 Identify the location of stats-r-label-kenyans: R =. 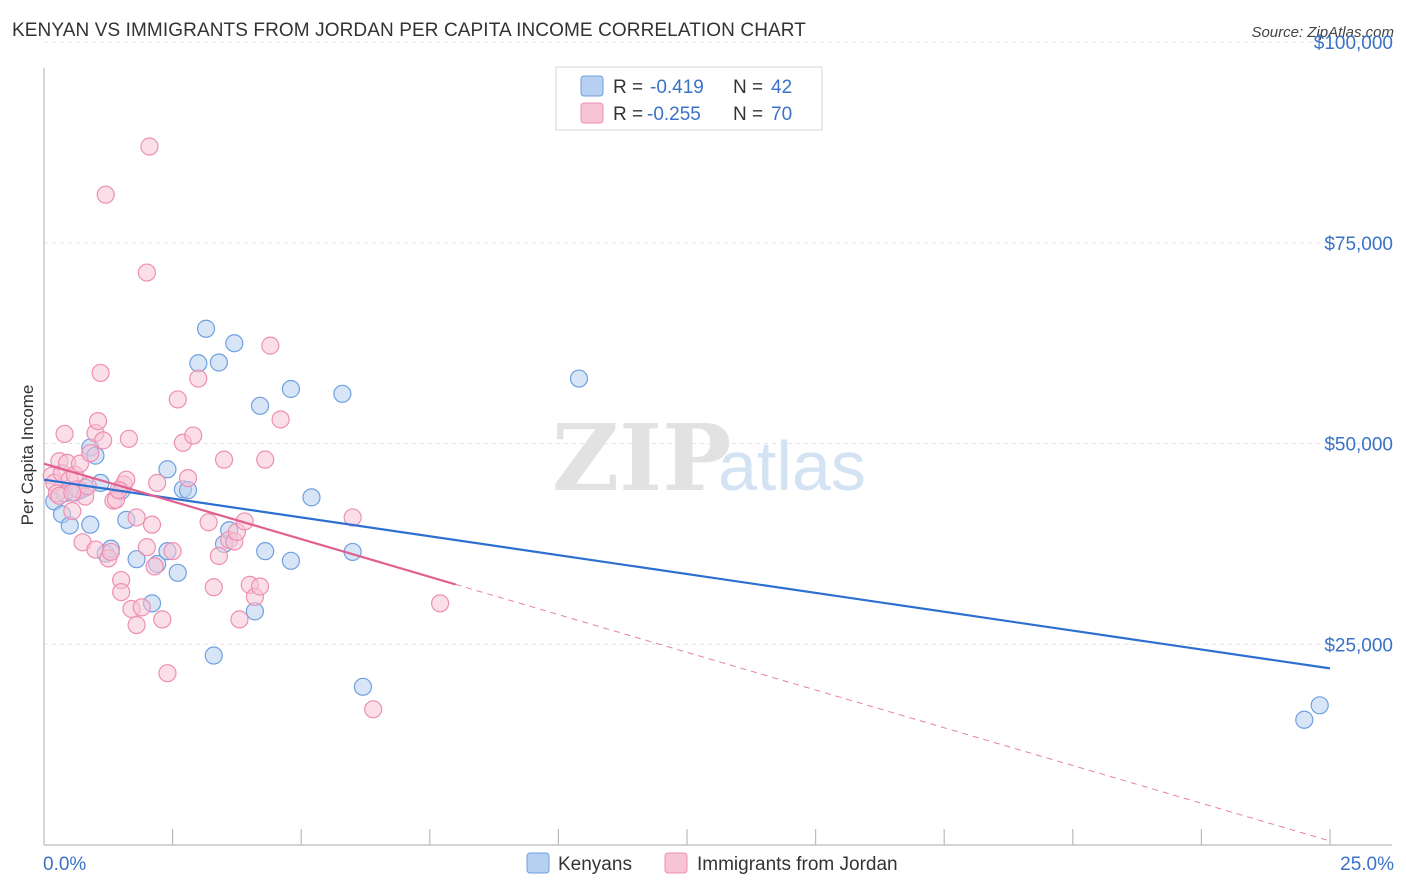
(628, 87).